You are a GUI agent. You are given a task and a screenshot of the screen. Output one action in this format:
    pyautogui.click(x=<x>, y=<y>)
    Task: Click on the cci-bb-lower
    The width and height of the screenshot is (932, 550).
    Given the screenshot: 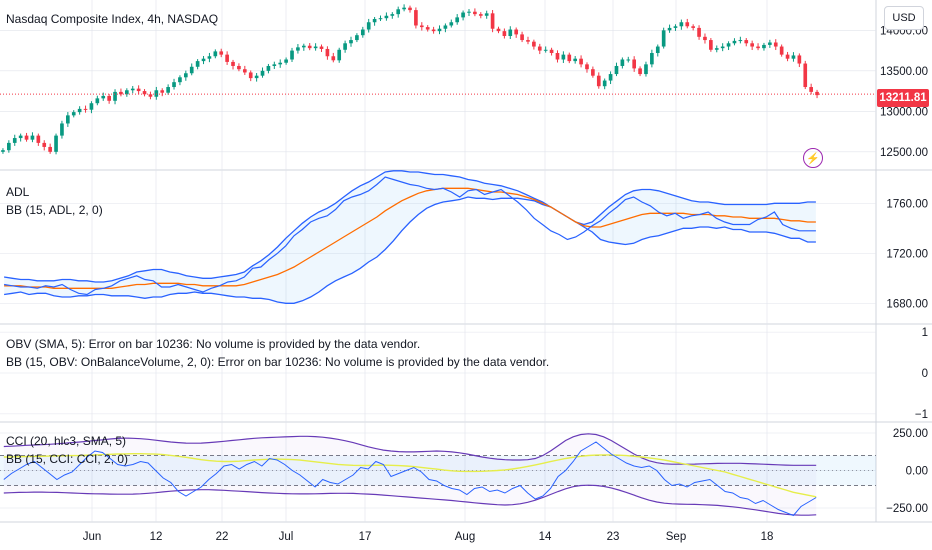 What is the action you would take?
    pyautogui.click(x=410, y=500)
    